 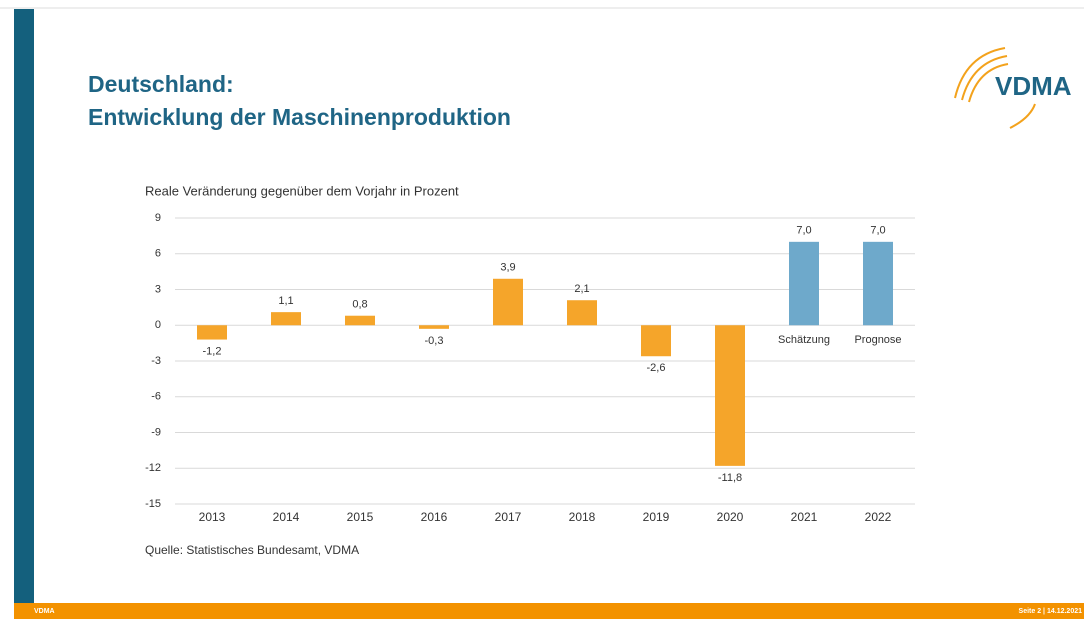 What do you see at coordinates (1033, 86) in the screenshot?
I see `logo: VDMA` at bounding box center [1033, 86].